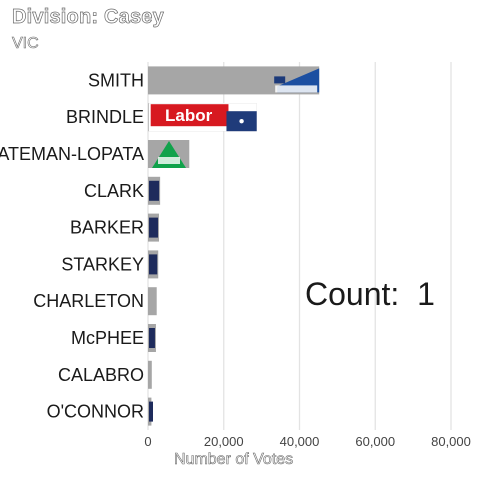 This screenshot has width=480, height=480. I want to click on category-label: BARKER, so click(107, 228).